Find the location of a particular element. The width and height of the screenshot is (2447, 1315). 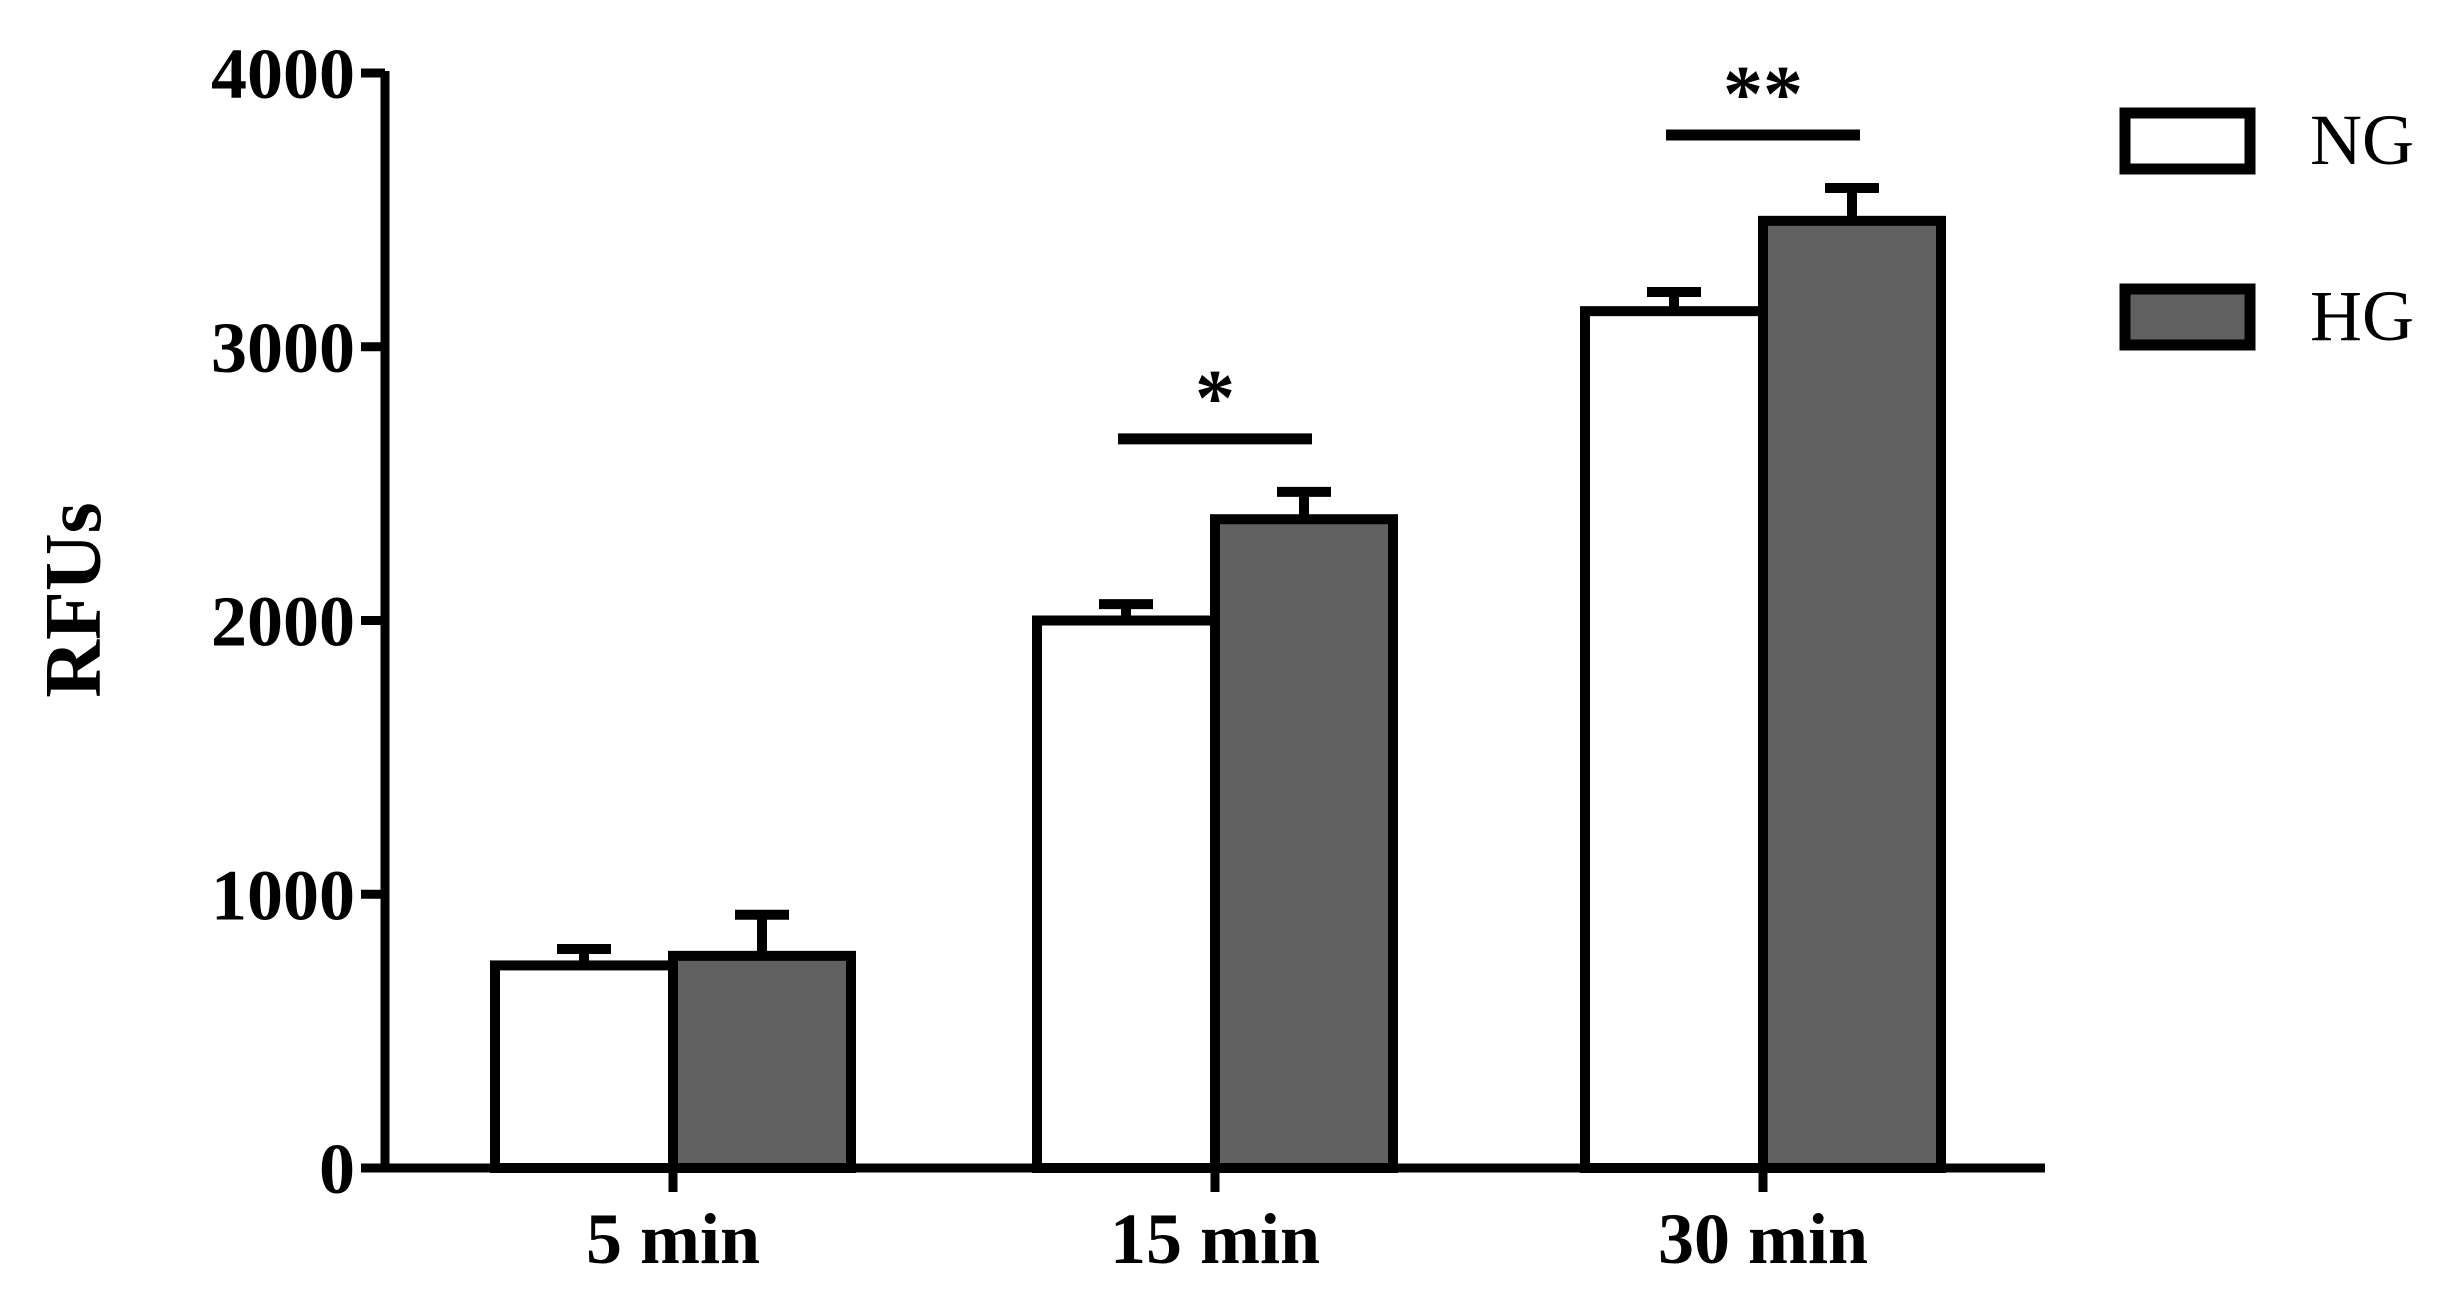

legend-swatch-hg is located at coordinates (2187, 317).